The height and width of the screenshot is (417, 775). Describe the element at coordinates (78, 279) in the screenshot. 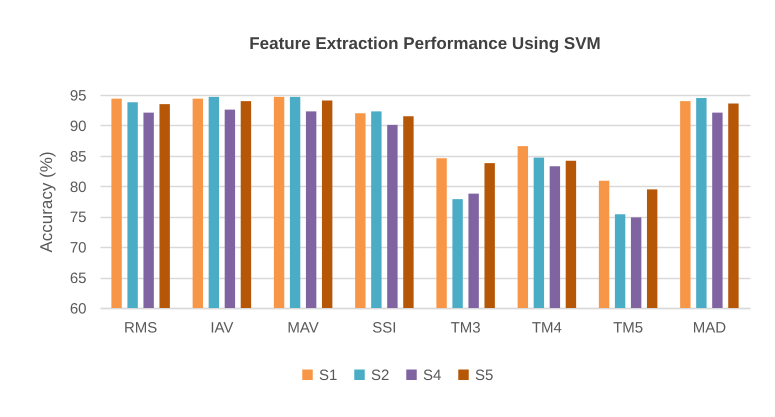

I see `y-tick-label: 65` at that location.